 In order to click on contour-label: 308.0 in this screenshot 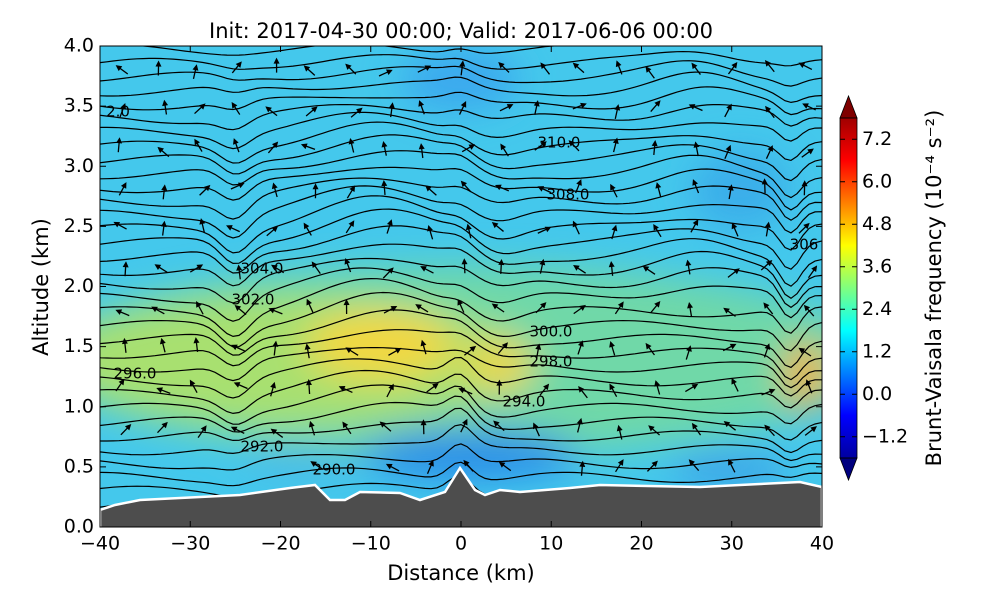, I will do `click(568, 195)`.